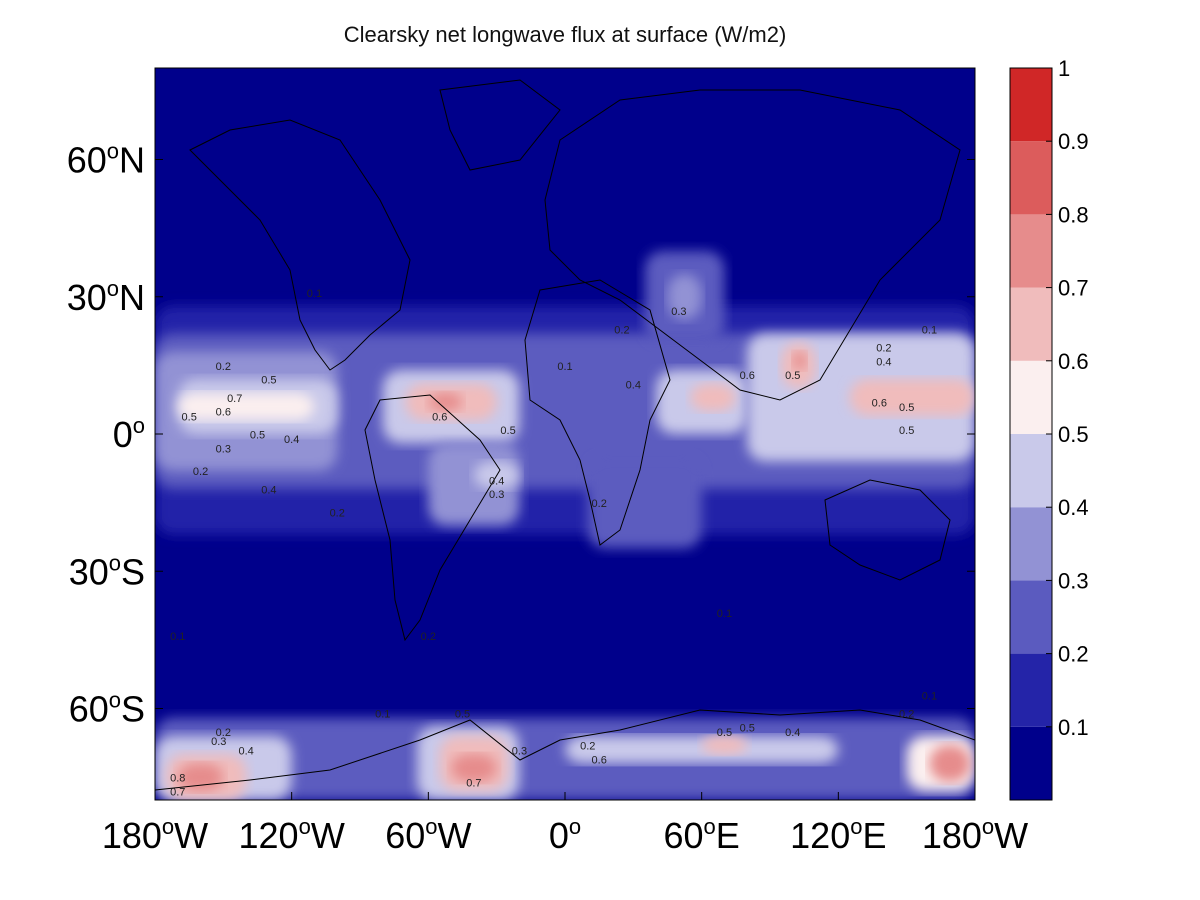 This screenshot has width=1200, height=900. What do you see at coordinates (177, 637) in the screenshot?
I see `contour-label-47: 0.1` at bounding box center [177, 637].